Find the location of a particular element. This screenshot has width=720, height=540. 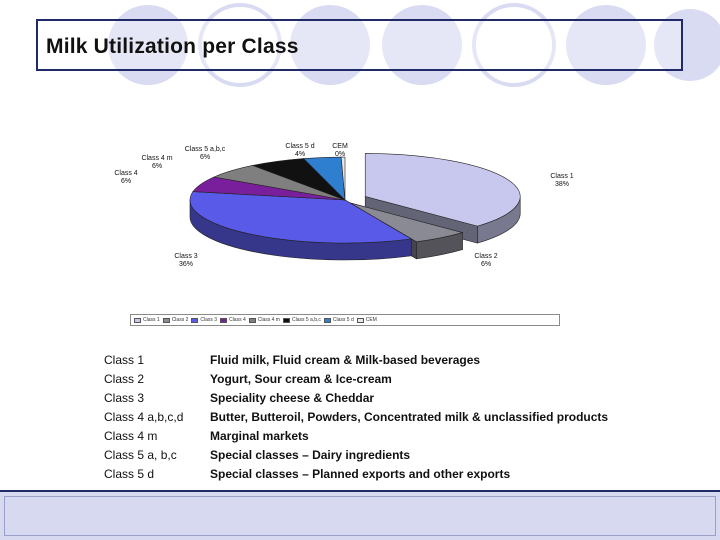

pie-slice-label: Class 4 m is located at coordinates (156, 158).